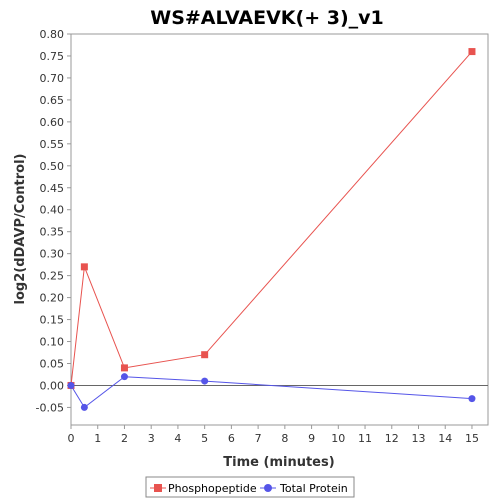  Describe the element at coordinates (258, 438) in the screenshot. I see `x-tick-label: 7` at that location.